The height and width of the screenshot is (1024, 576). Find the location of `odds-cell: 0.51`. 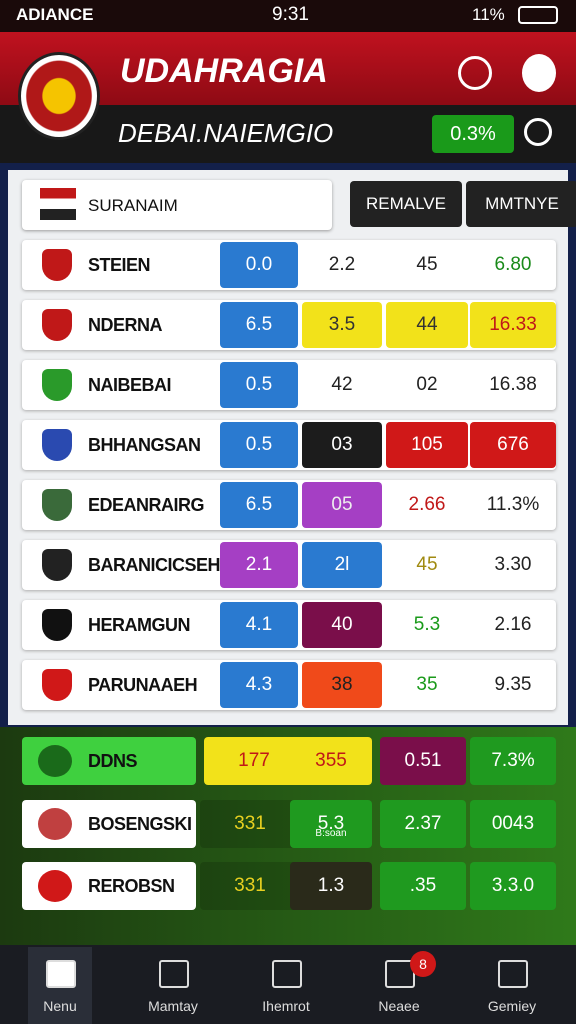

odds-cell: 0.51 is located at coordinates (423, 761).